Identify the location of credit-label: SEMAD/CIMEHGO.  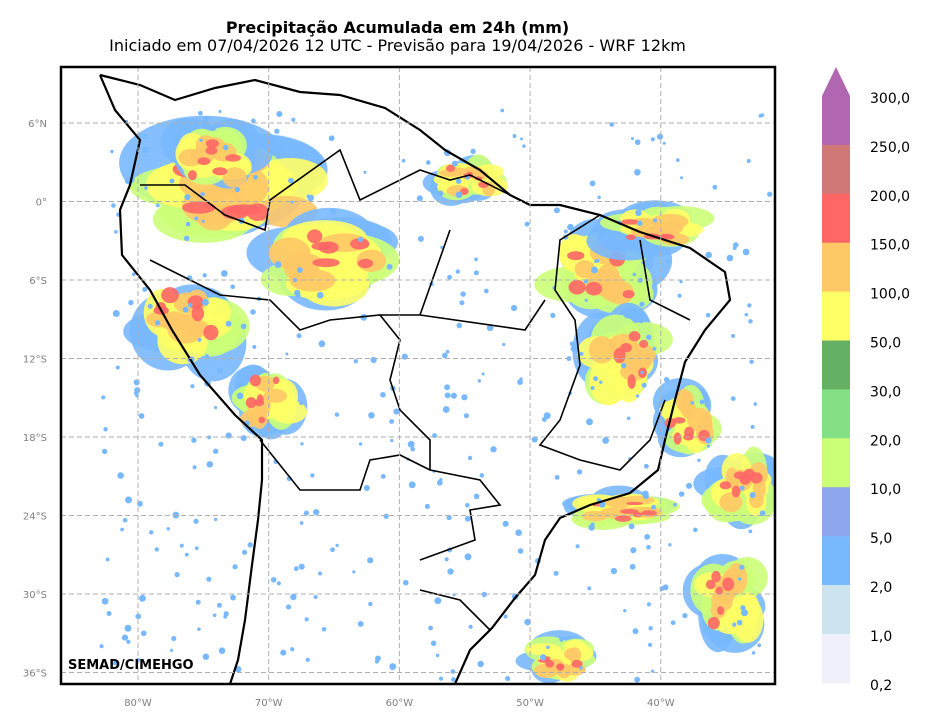
(131, 665).